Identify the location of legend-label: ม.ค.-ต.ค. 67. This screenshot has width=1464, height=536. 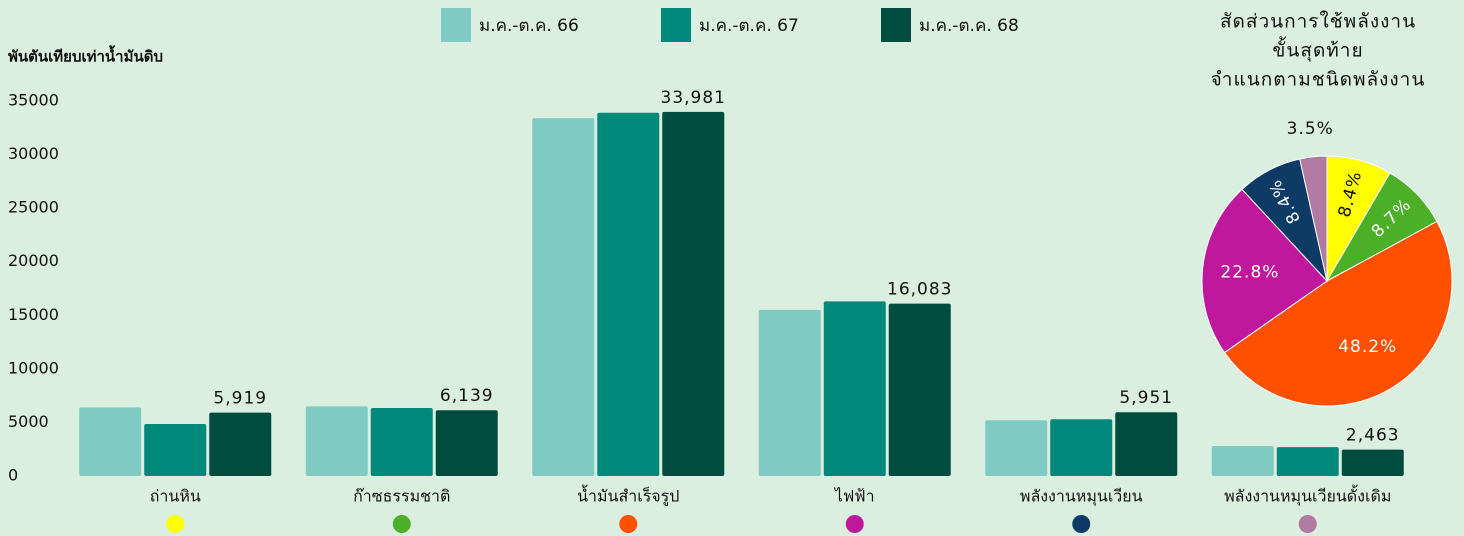
(749, 26).